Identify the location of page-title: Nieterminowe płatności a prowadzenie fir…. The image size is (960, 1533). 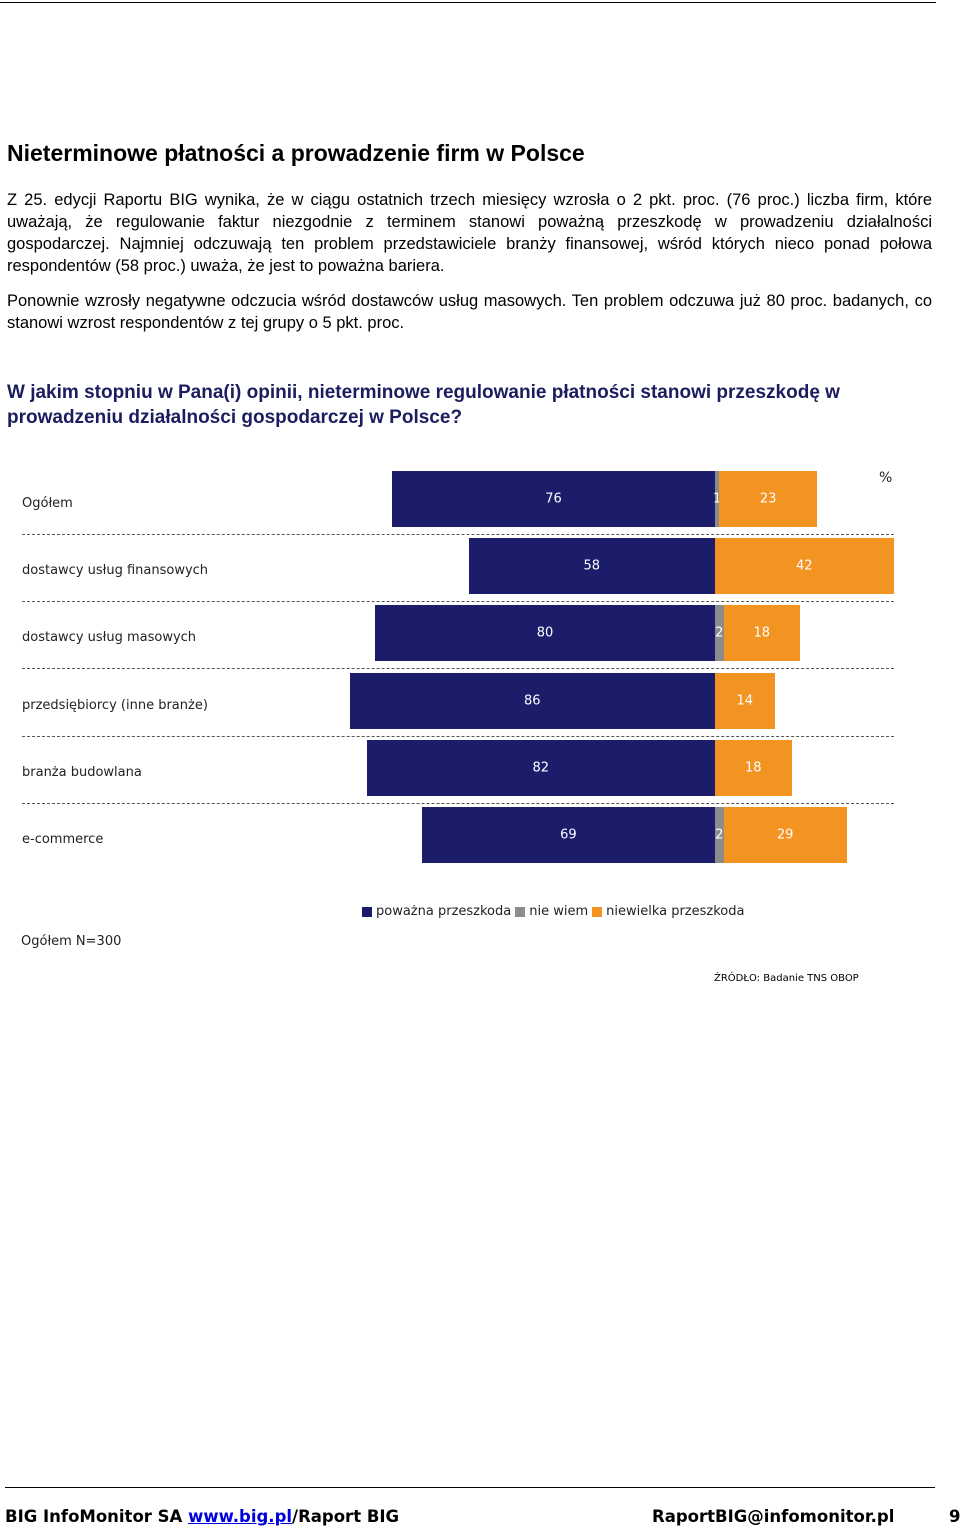
(296, 153).